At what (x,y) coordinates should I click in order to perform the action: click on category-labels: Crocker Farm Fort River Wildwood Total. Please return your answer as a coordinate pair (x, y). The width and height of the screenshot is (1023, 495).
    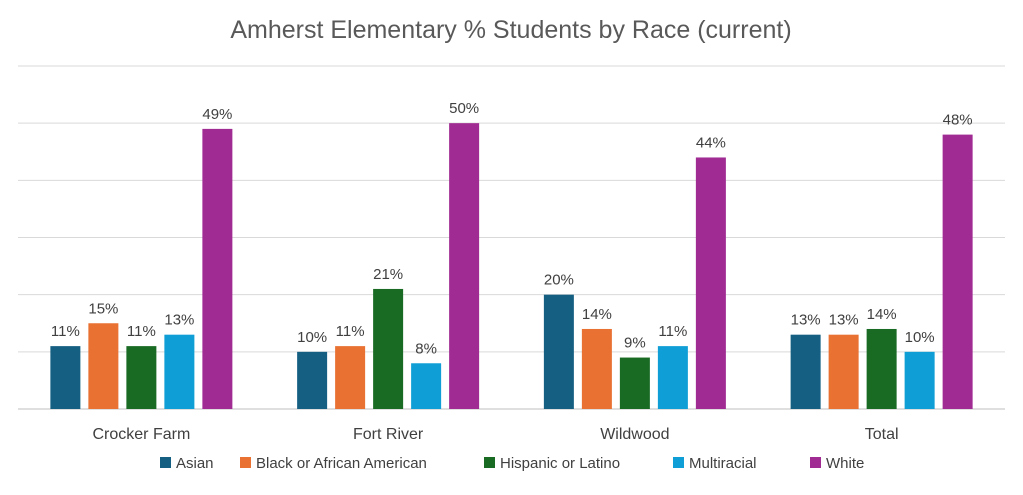
    Looking at the image, I should click on (495, 434).